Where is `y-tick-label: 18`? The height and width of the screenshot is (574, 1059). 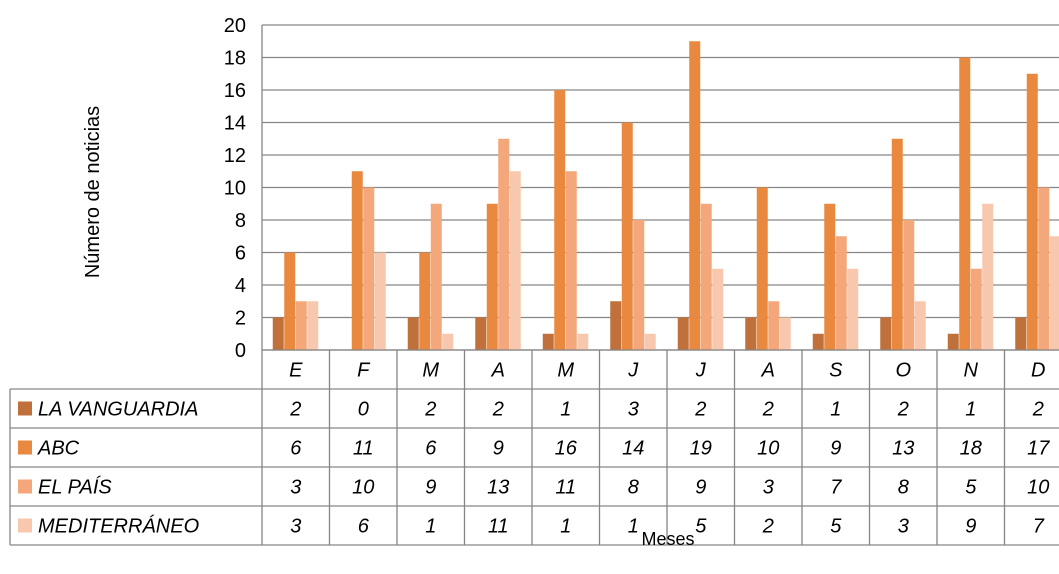 y-tick-label: 18 is located at coordinates (235, 59).